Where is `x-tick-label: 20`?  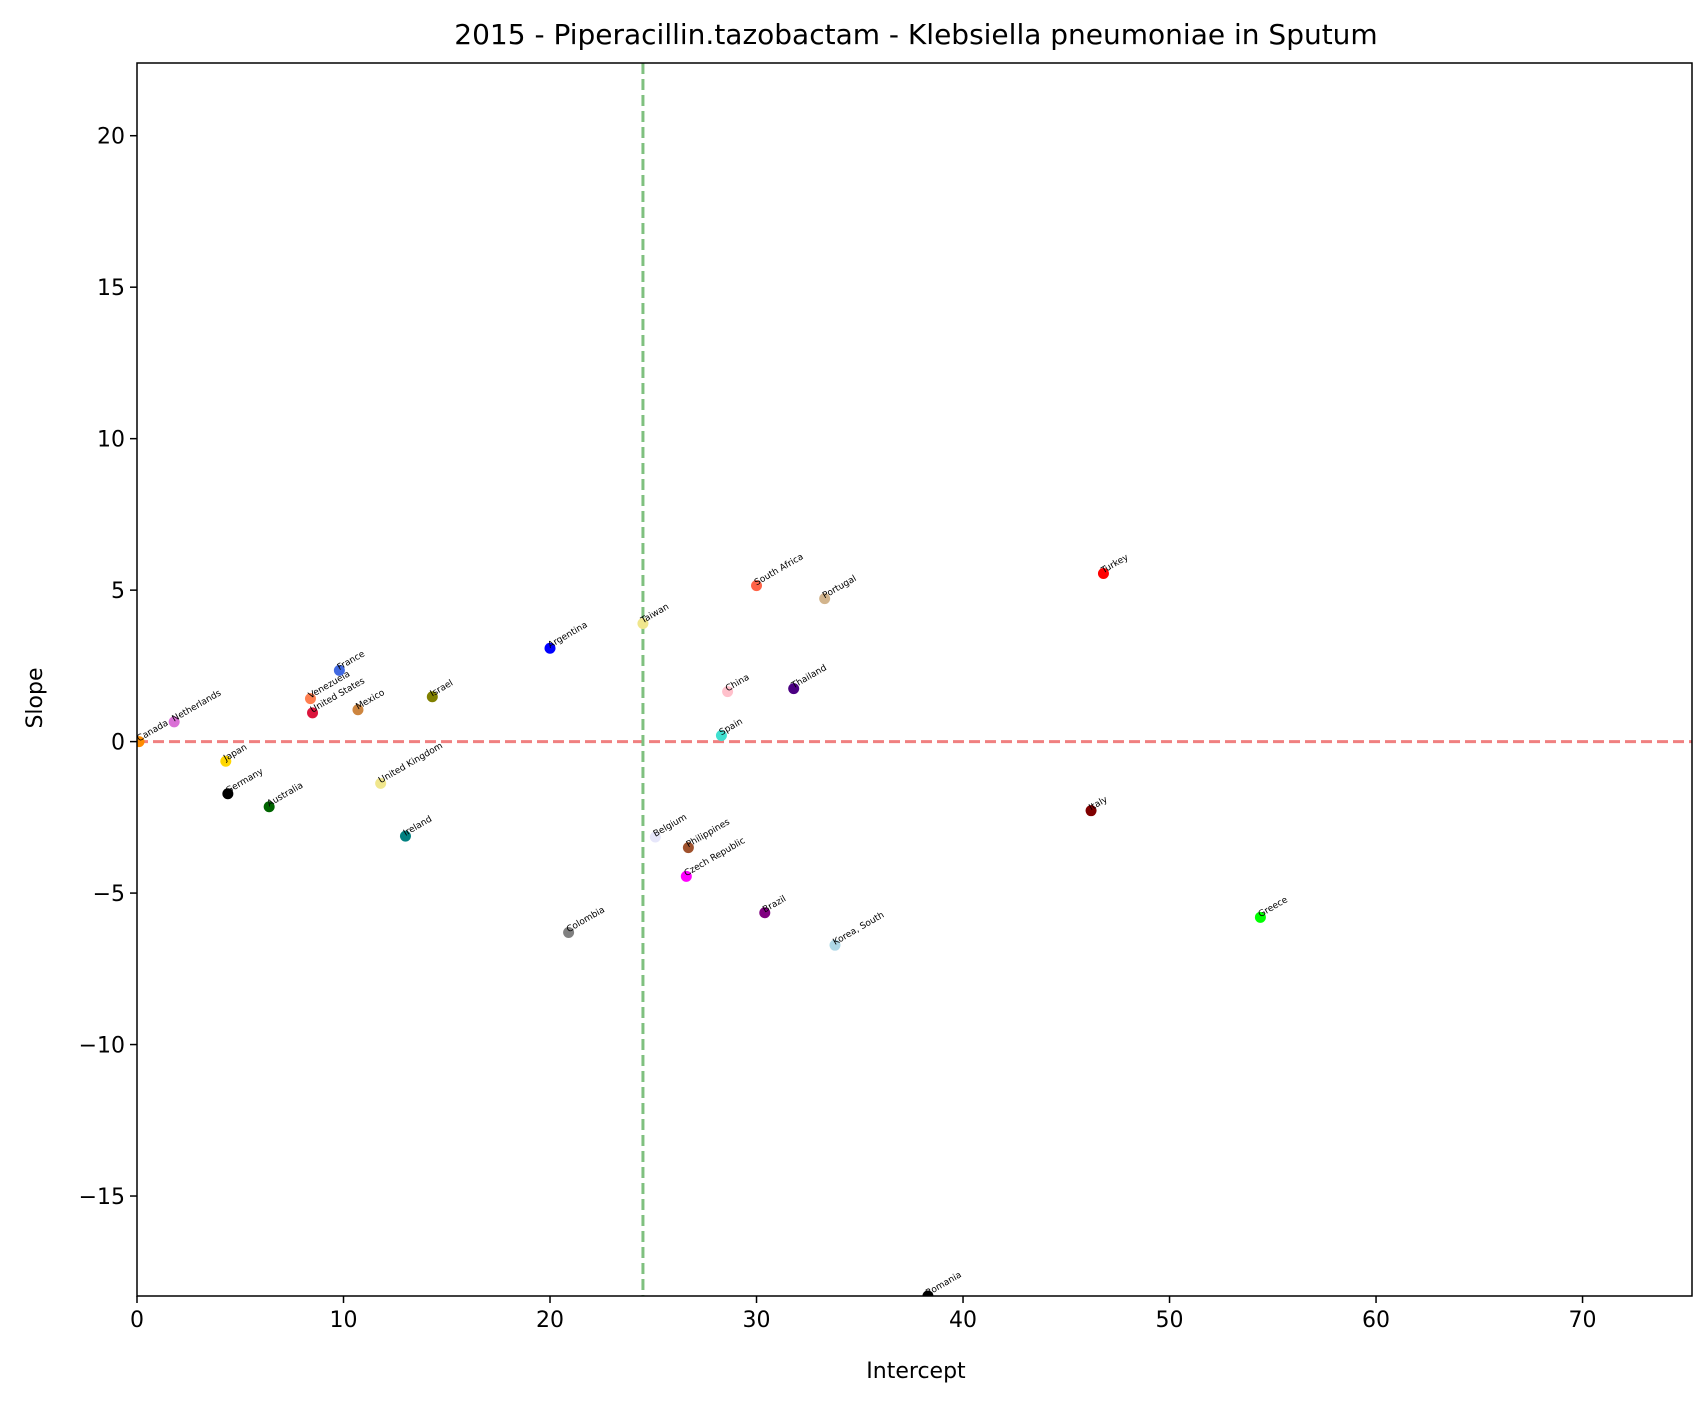 x-tick-label: 20 is located at coordinates (550, 1320).